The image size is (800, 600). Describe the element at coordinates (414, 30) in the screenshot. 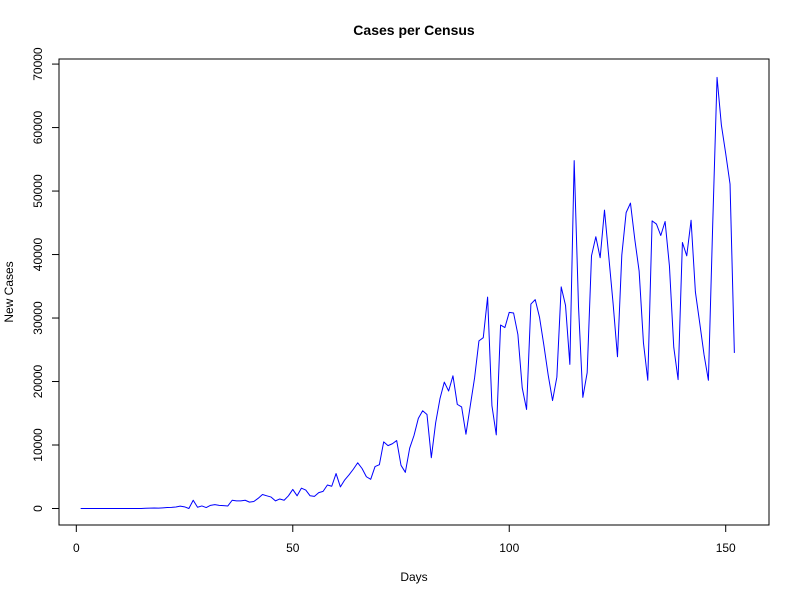

I see `chart-title: Cases per Census` at that location.